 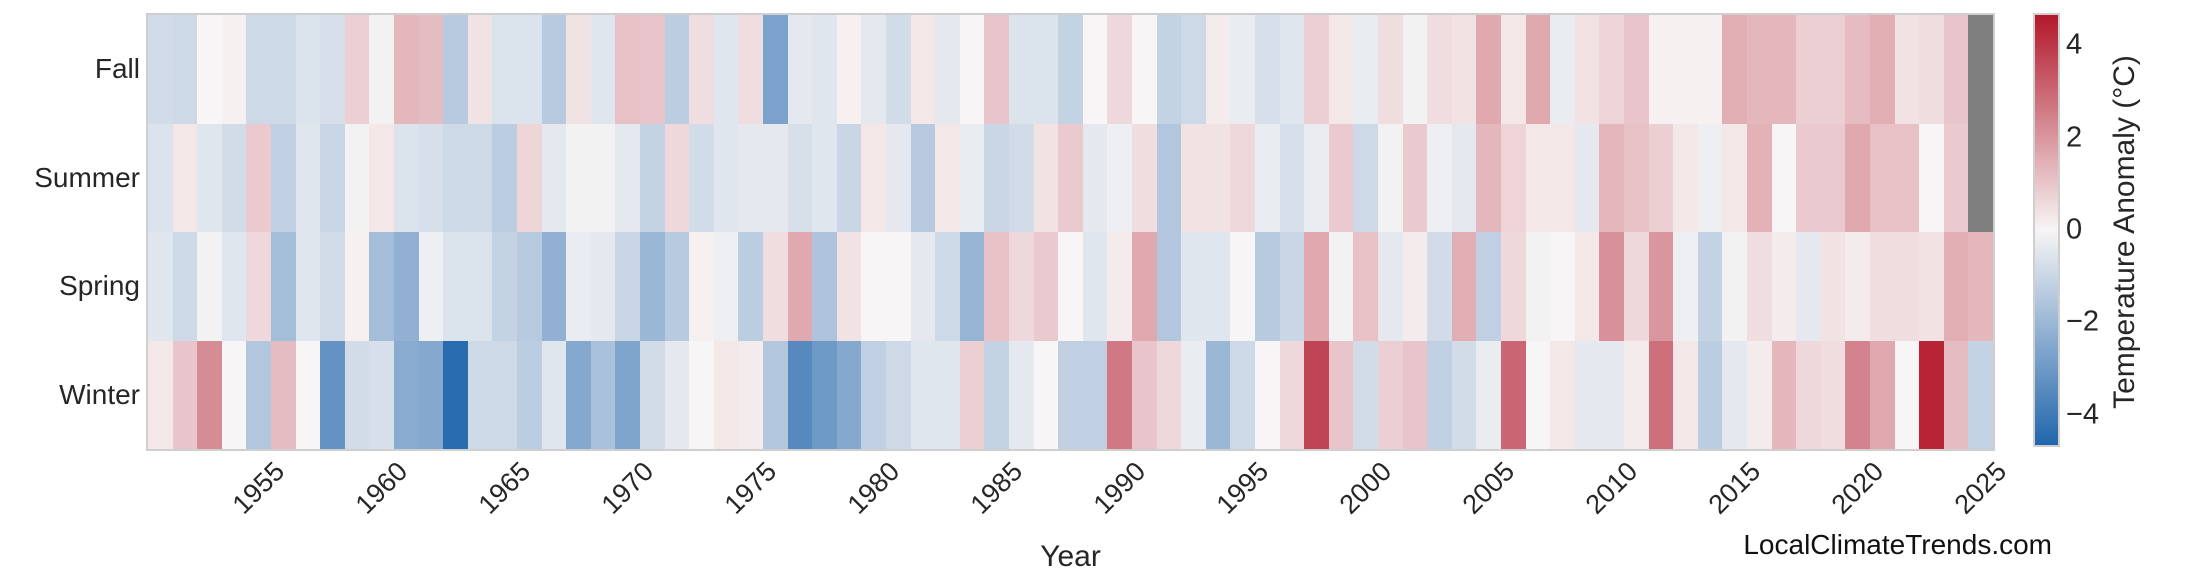 What do you see at coordinates (2083, 321) in the screenshot?
I see `colorbar-tick--2: −2` at bounding box center [2083, 321].